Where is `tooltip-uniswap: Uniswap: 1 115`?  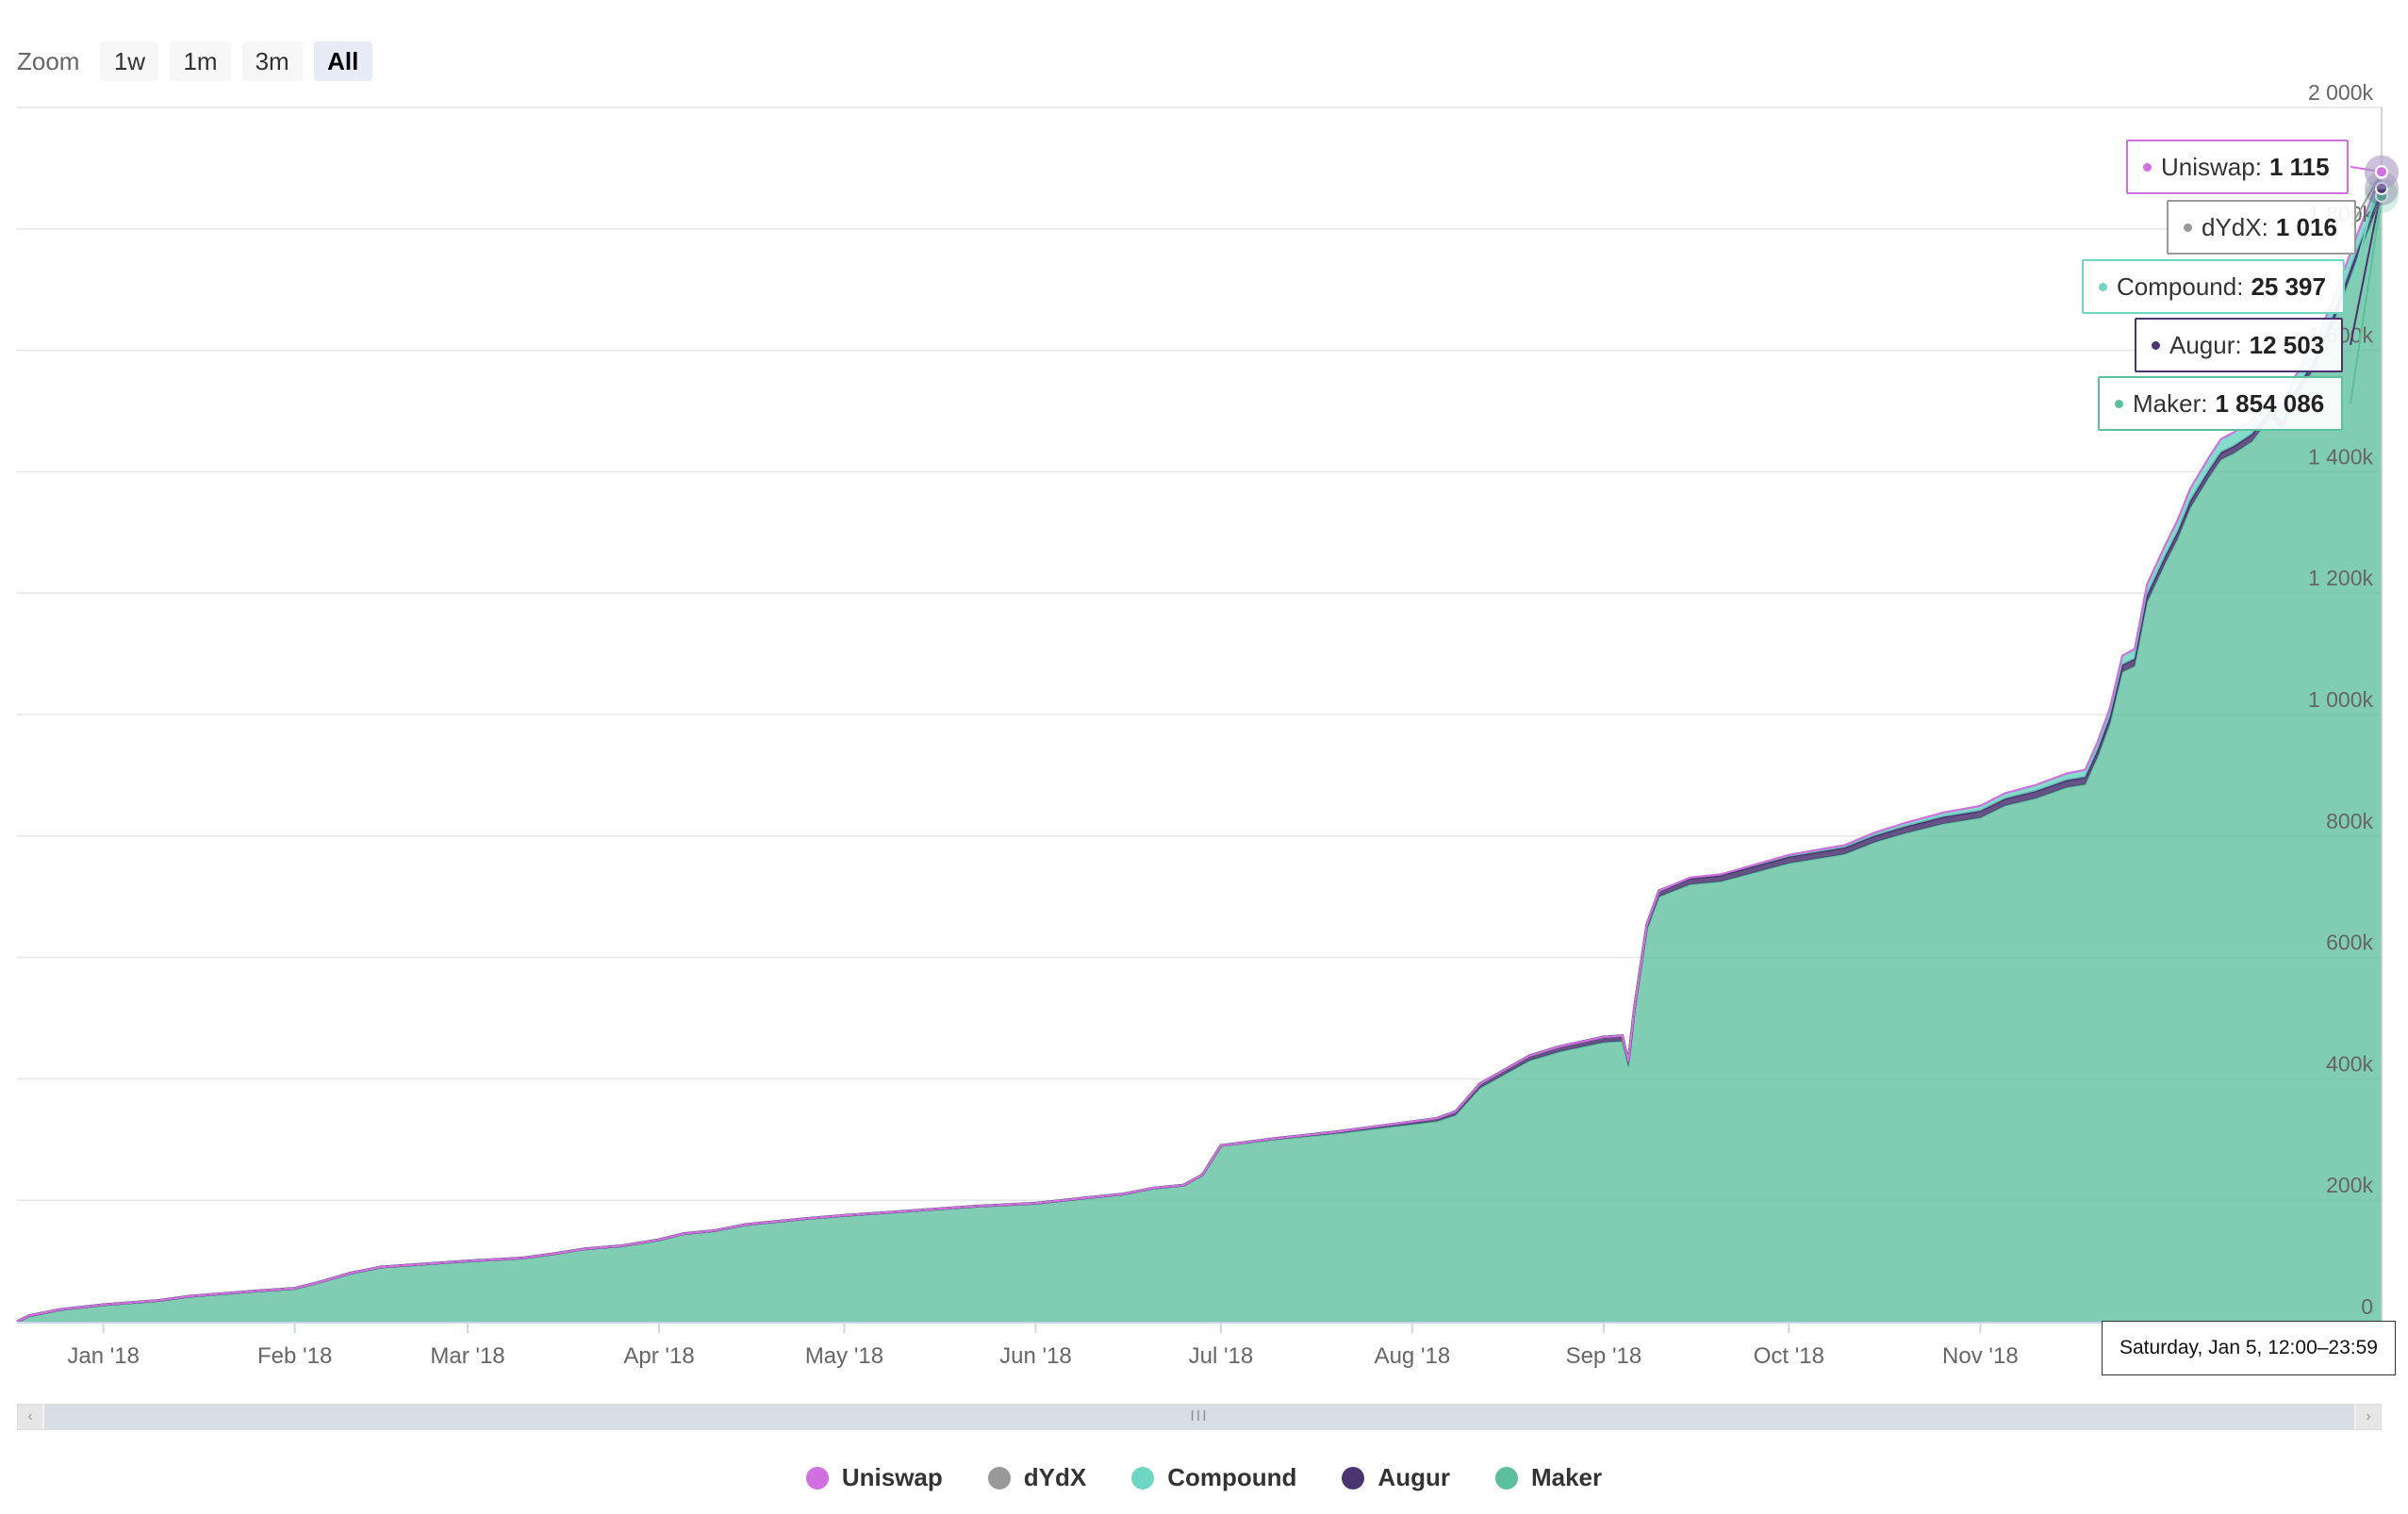
tooltip-uniswap: Uniswap: 1 115 is located at coordinates (2237, 167).